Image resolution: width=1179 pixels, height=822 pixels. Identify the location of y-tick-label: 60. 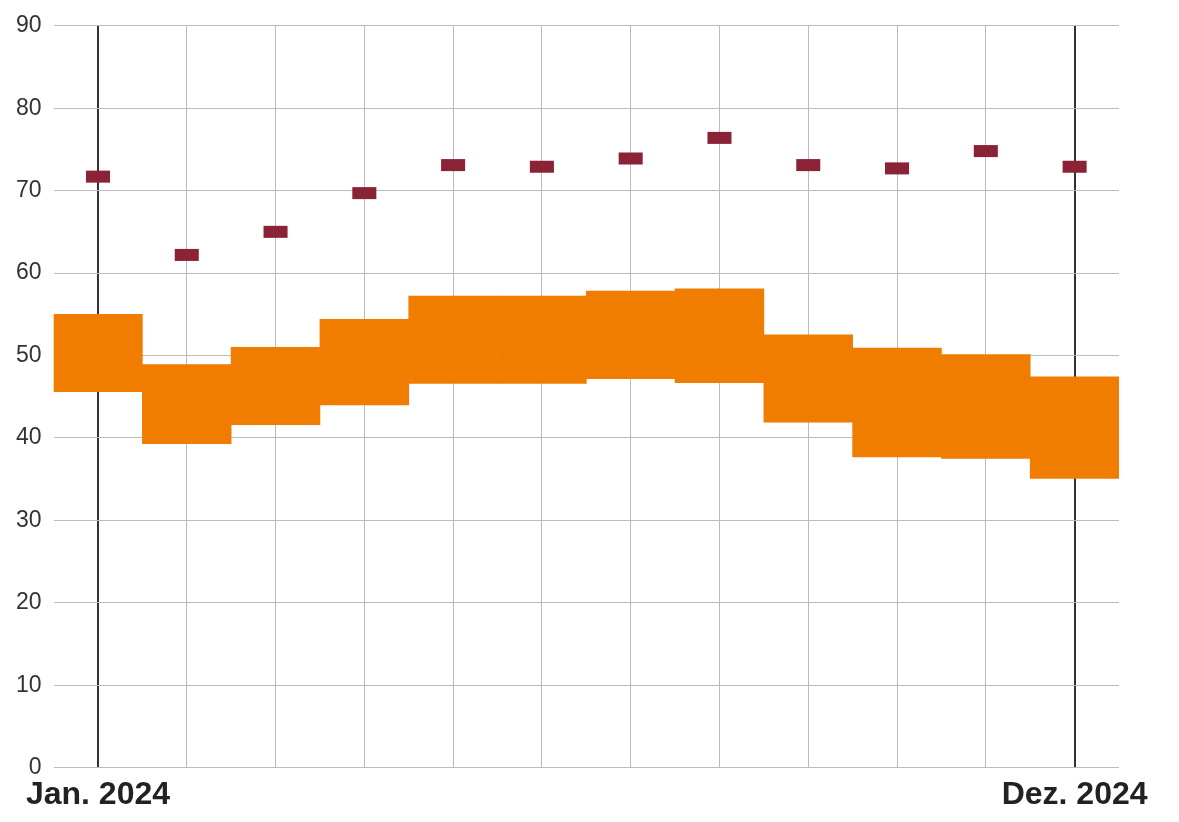
(28, 271).